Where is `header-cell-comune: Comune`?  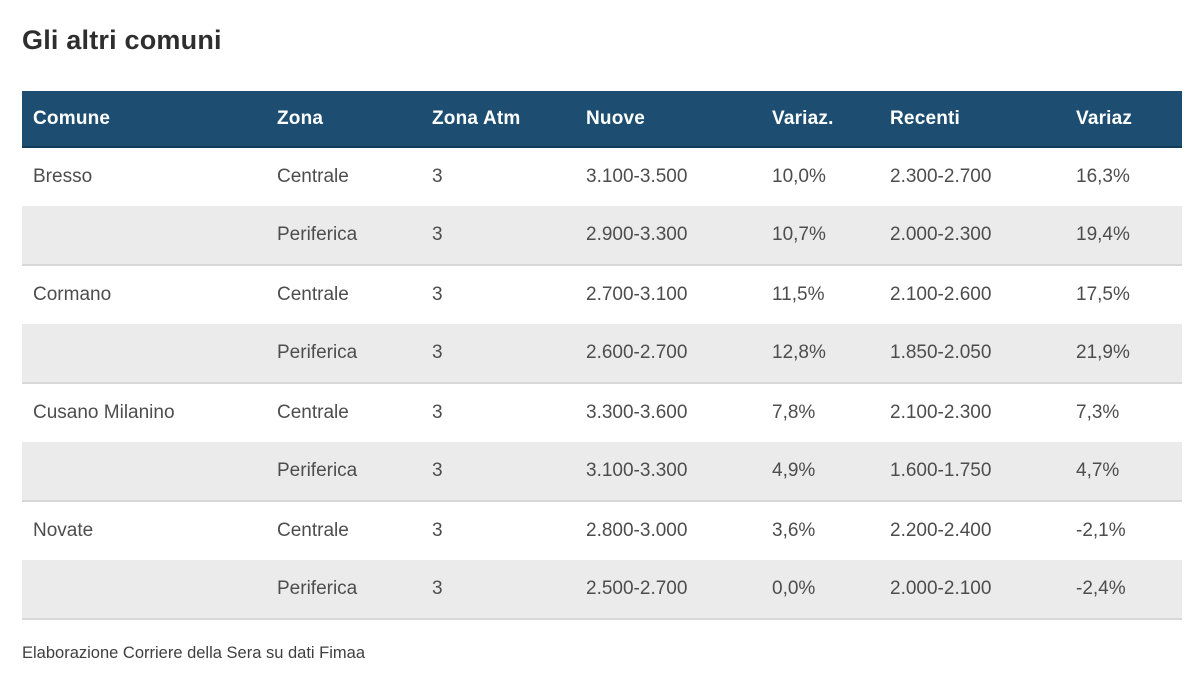 header-cell-comune: Comune is located at coordinates (144, 119).